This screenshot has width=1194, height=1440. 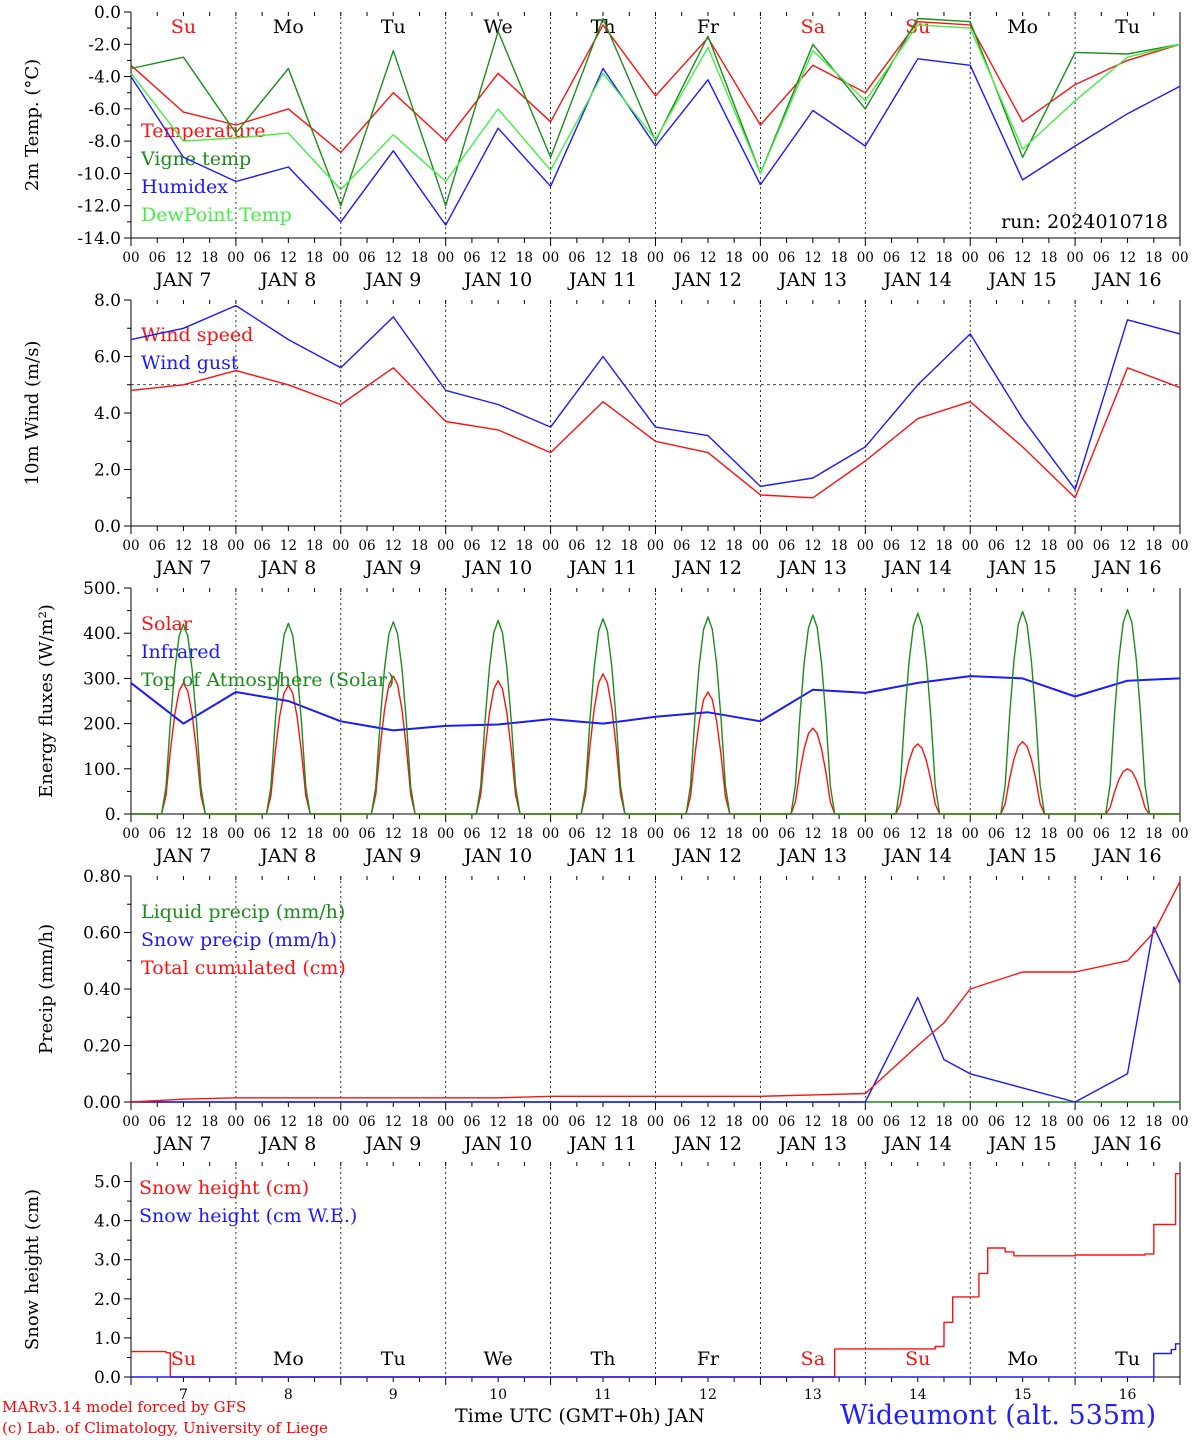 I want to click on day-number-label: 15, so click(x=1023, y=1395).